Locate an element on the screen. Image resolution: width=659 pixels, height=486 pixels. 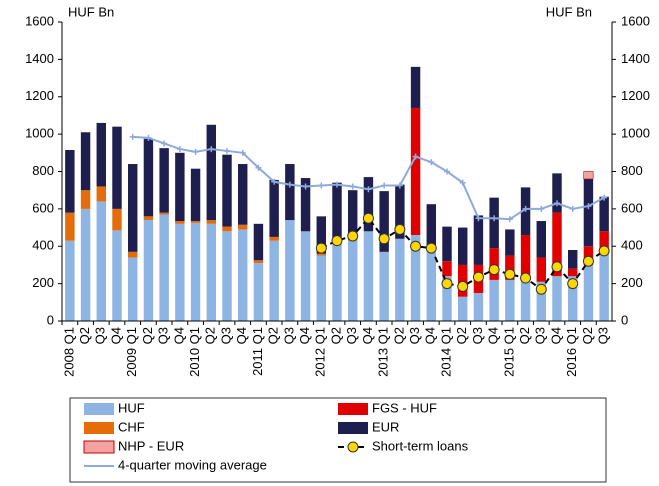
y2-tick-label: 400 is located at coordinates (632, 245).